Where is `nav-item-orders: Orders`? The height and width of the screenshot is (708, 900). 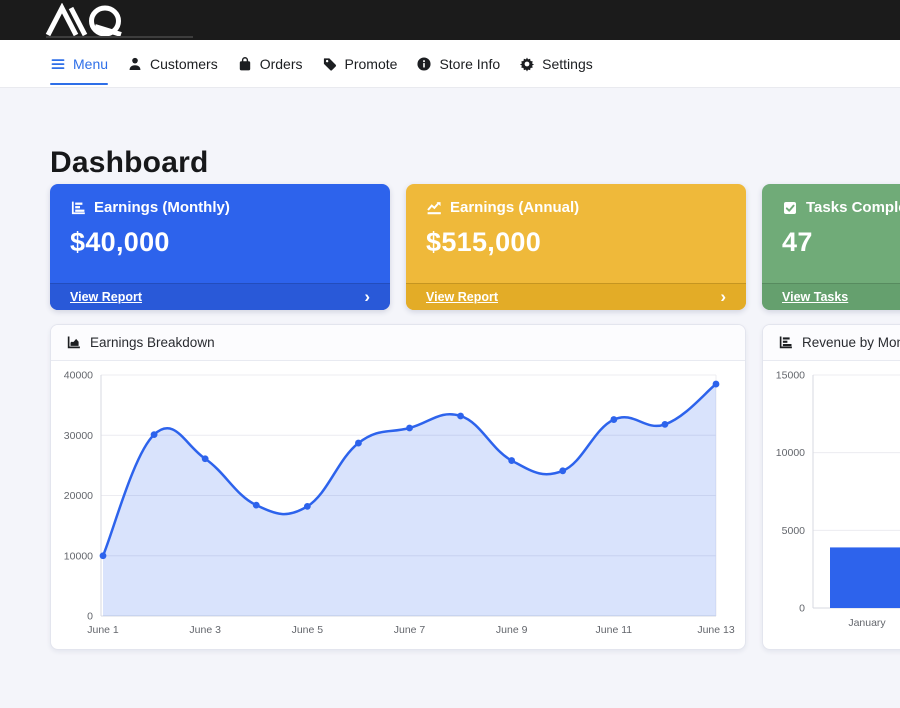
nav-item-orders: Orders is located at coordinates (270, 63).